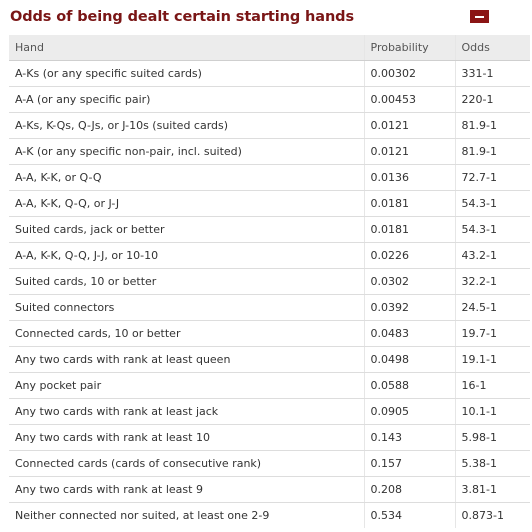  Describe the element at coordinates (492, 333) in the screenshot. I see `odds-cell: 19.7-1` at that location.